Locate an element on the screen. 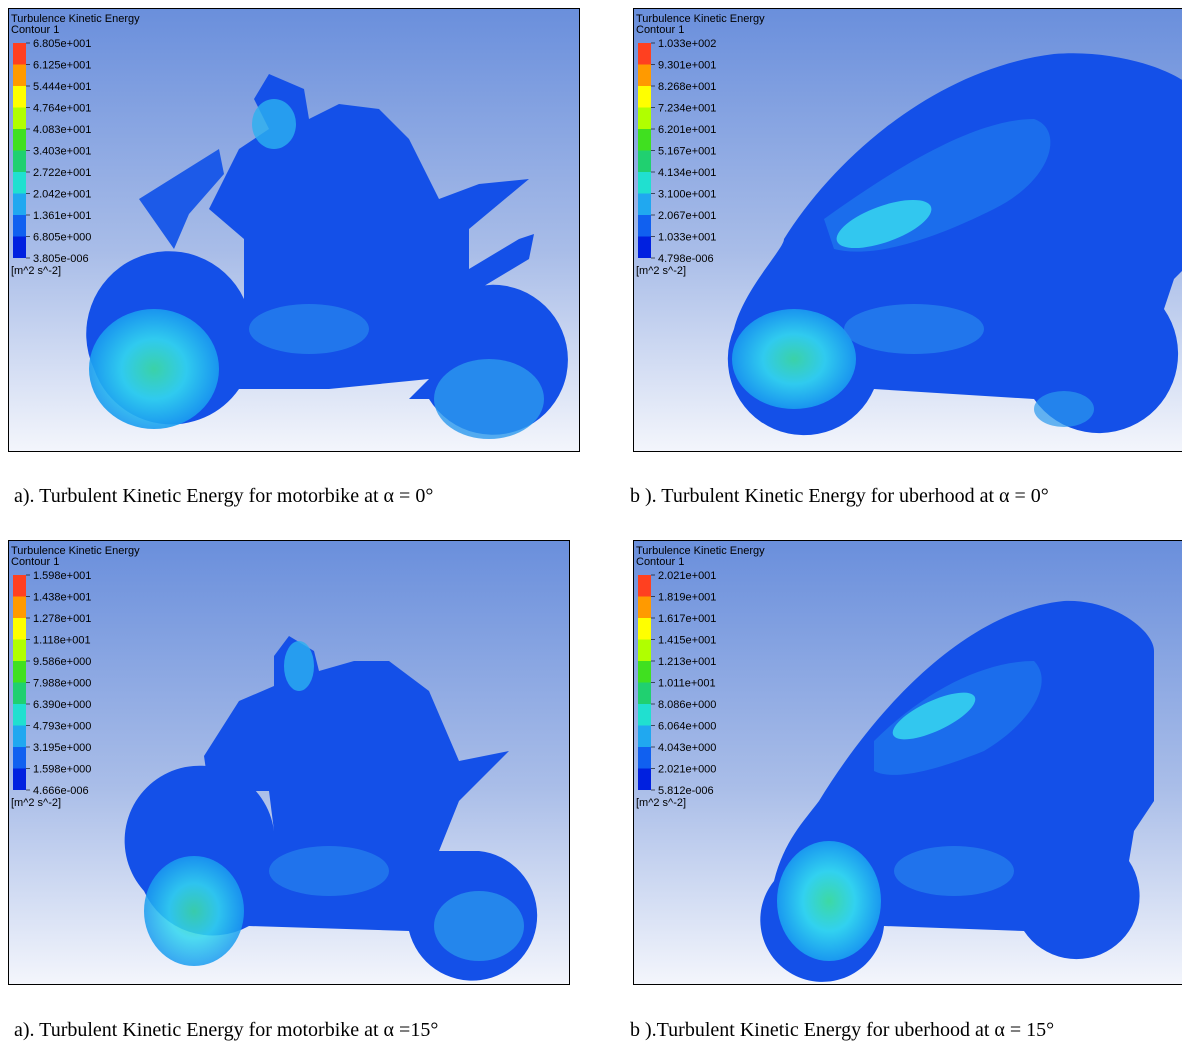 The width and height of the screenshot is (1182, 1048). legend-label: 5.444e+001 is located at coordinates (62, 87).